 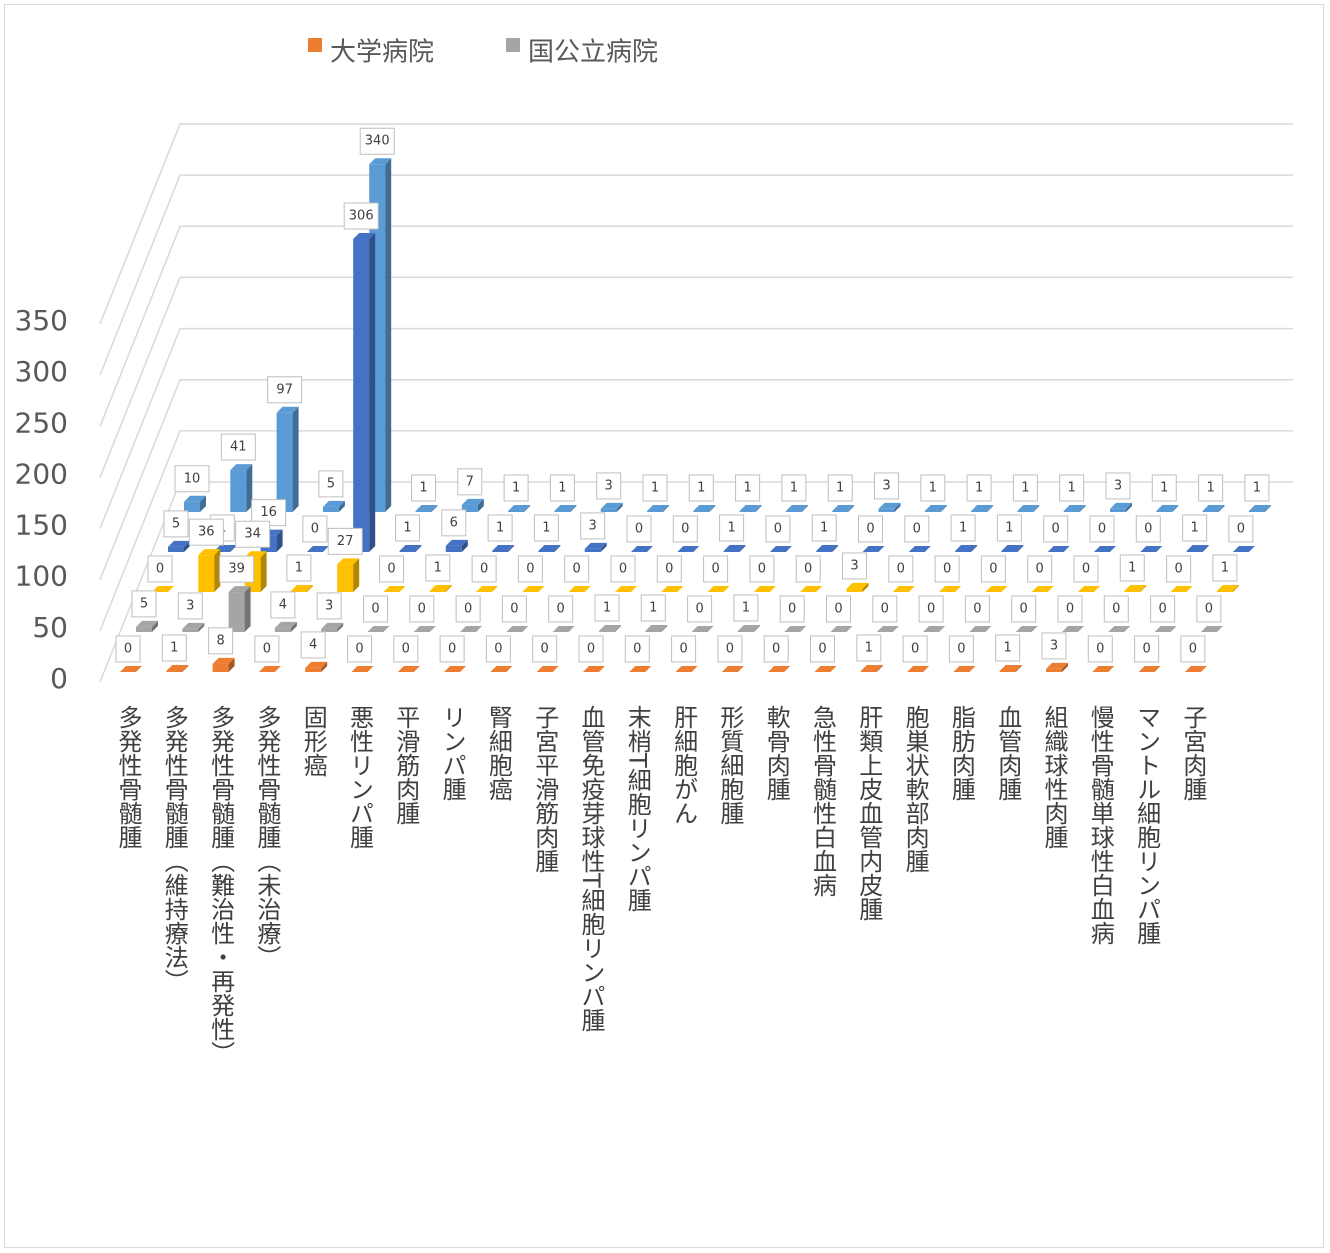 What do you see at coordinates (176, 523) in the screenshot?
I see `value-label: 5` at bounding box center [176, 523].